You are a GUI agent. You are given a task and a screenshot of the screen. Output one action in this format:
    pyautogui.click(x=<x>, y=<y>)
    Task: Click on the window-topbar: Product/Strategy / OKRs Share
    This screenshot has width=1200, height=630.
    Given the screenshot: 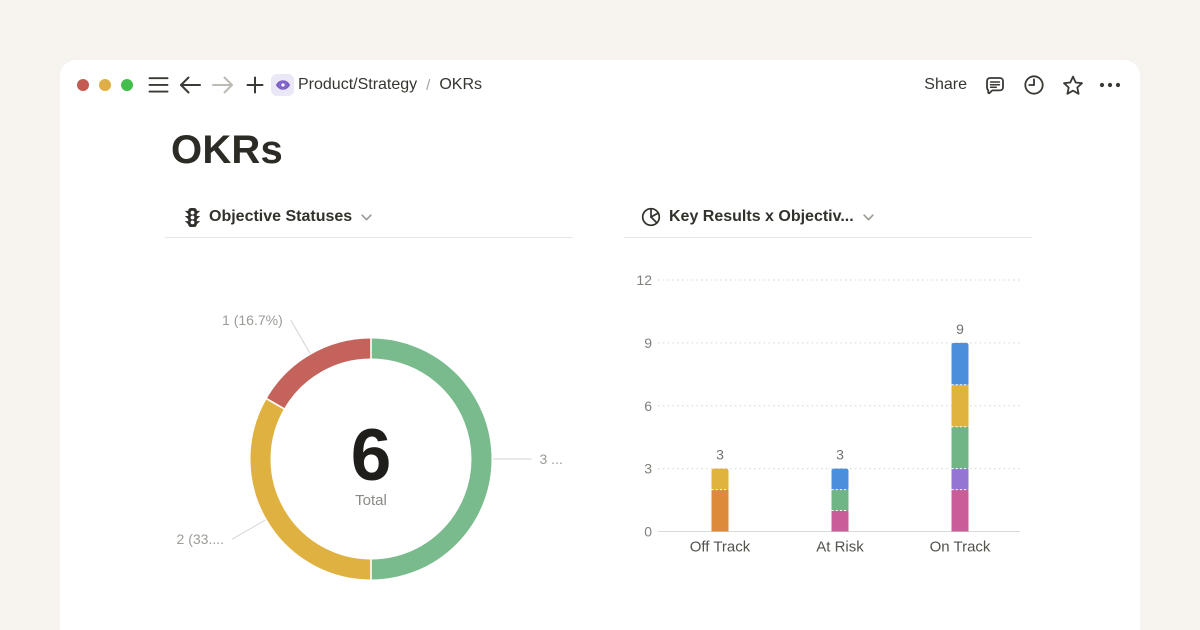 What is the action you would take?
    pyautogui.click(x=600, y=85)
    